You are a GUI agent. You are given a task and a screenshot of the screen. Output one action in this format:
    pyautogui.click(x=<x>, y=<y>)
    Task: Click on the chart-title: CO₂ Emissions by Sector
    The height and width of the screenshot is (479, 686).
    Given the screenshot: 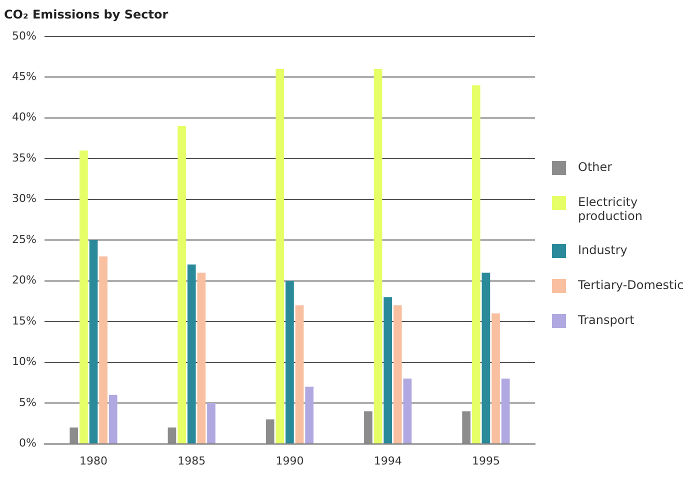 What is the action you would take?
    pyautogui.click(x=86, y=14)
    